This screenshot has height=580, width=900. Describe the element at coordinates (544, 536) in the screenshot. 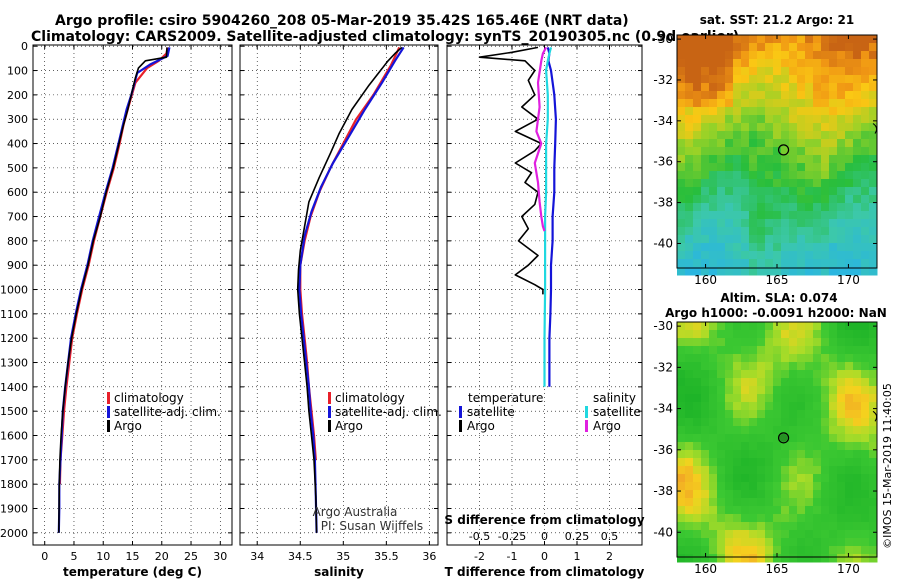

I see `secondary-tick-label: 0` at that location.